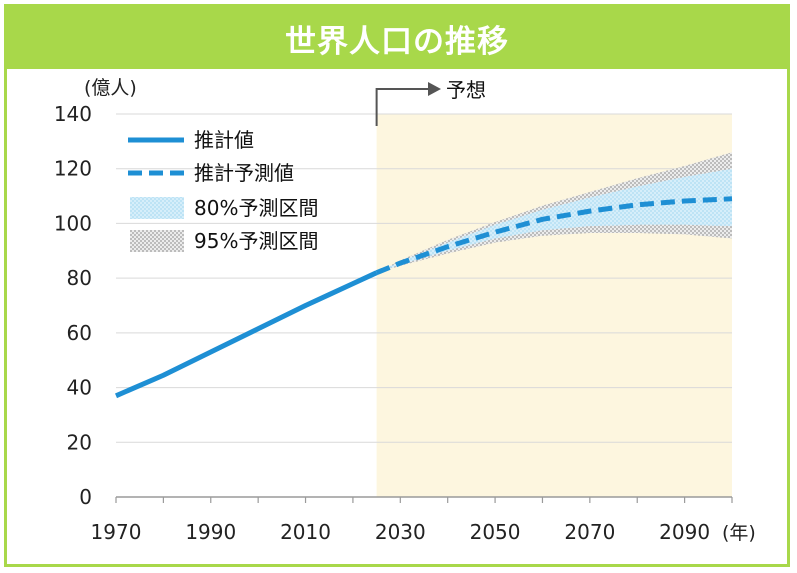  I want to click on y-tick-label: 0, so click(85, 497).